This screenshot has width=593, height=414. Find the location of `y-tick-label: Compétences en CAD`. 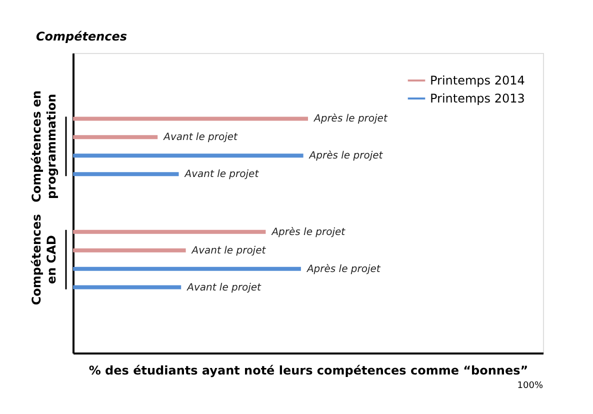

y-tick-label: Compétences en CAD is located at coordinates (44, 260).